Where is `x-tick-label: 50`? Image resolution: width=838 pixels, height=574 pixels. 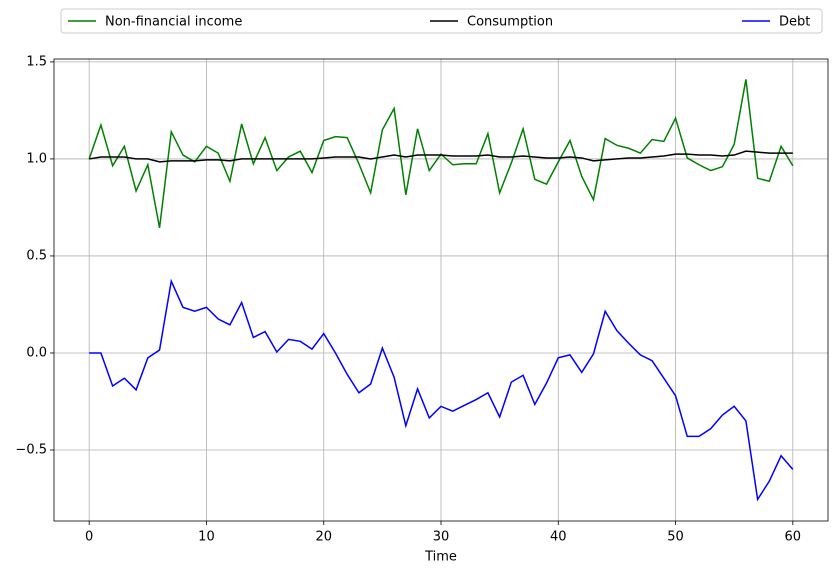 x-tick-label: 50 is located at coordinates (675, 537).